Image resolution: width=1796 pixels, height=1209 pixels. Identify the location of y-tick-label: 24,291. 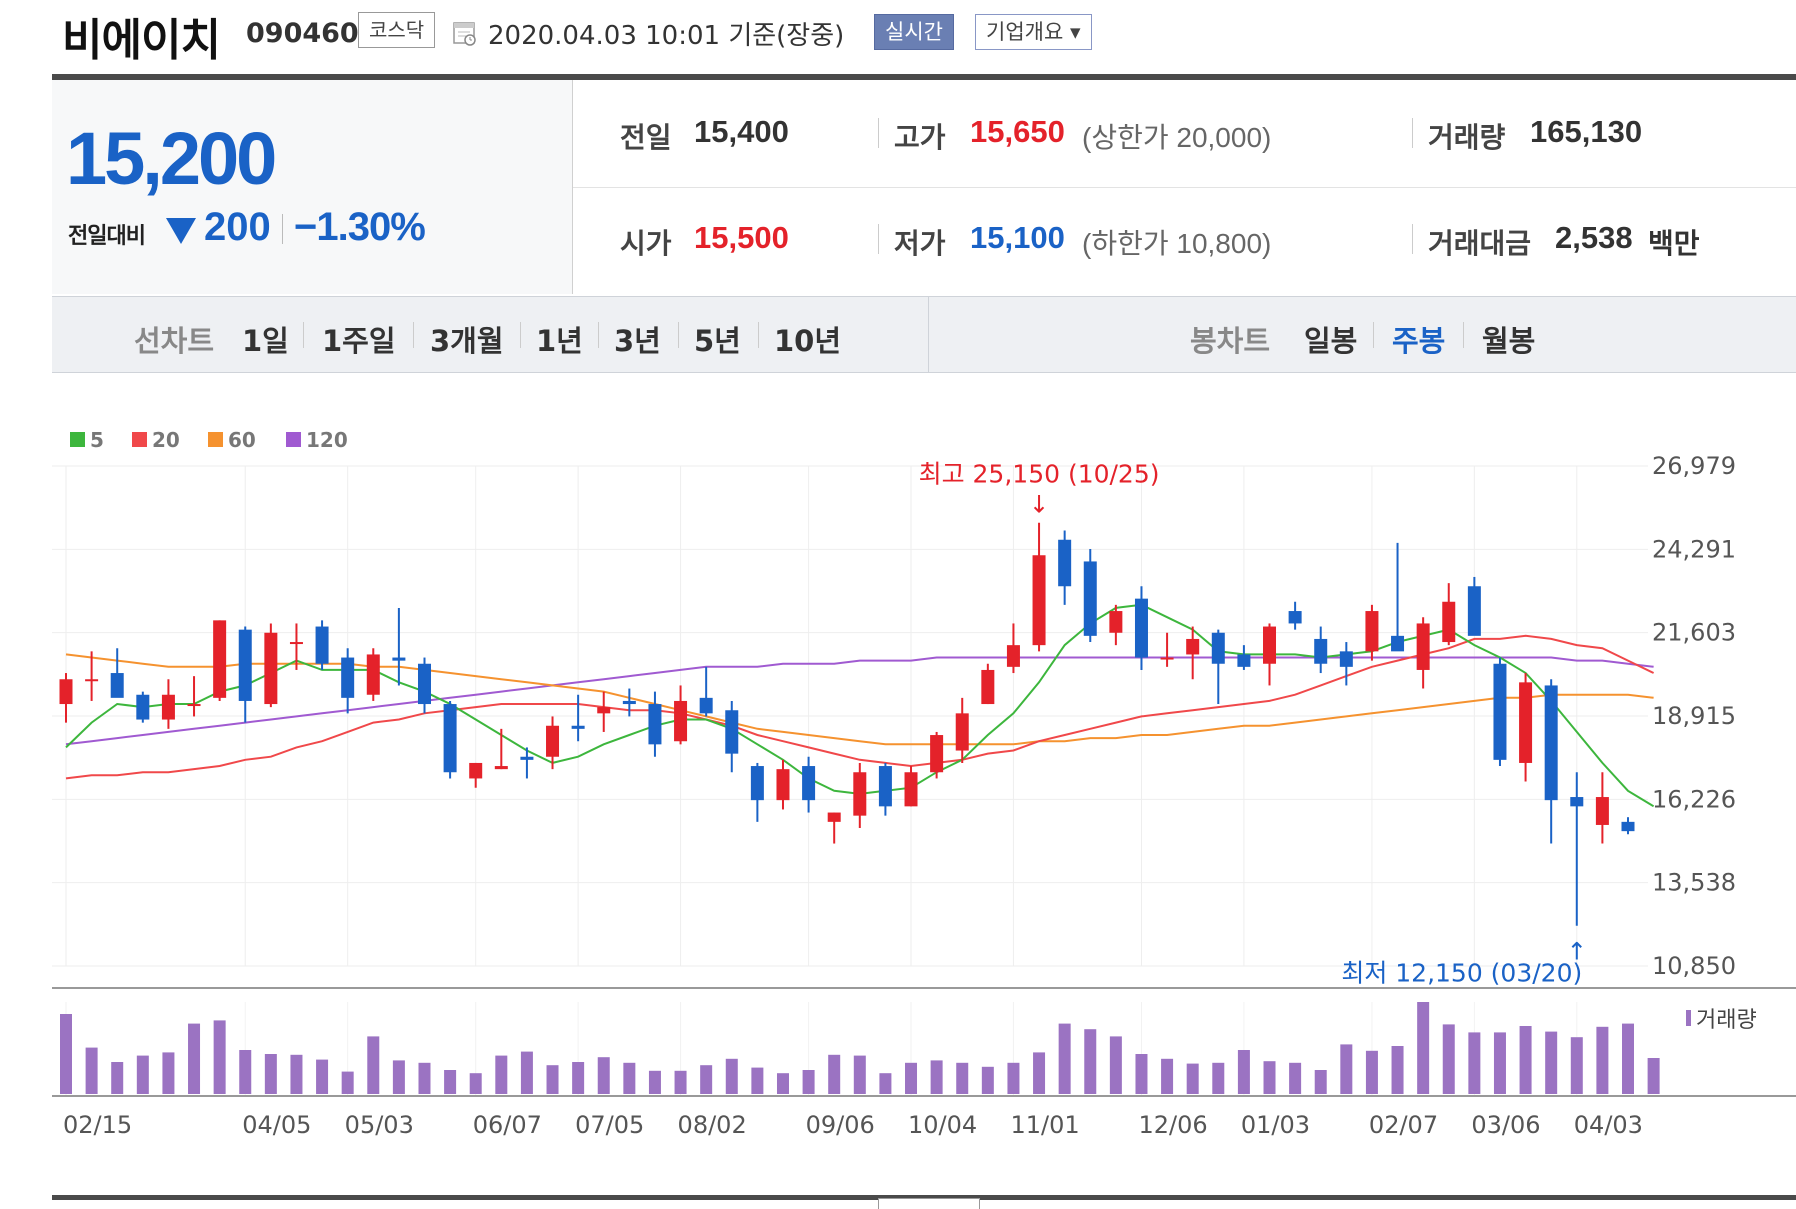
(1694, 549).